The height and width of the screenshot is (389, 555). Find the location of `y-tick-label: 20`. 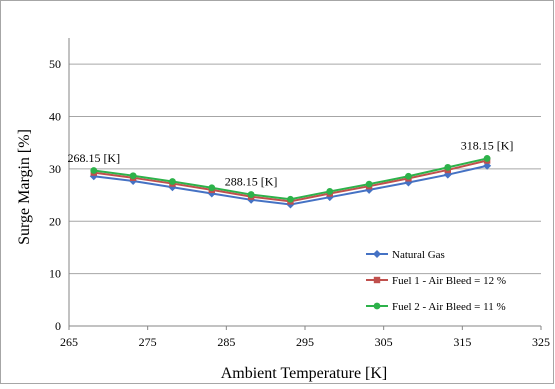

y-tick-label: 20 is located at coordinates (55, 221).